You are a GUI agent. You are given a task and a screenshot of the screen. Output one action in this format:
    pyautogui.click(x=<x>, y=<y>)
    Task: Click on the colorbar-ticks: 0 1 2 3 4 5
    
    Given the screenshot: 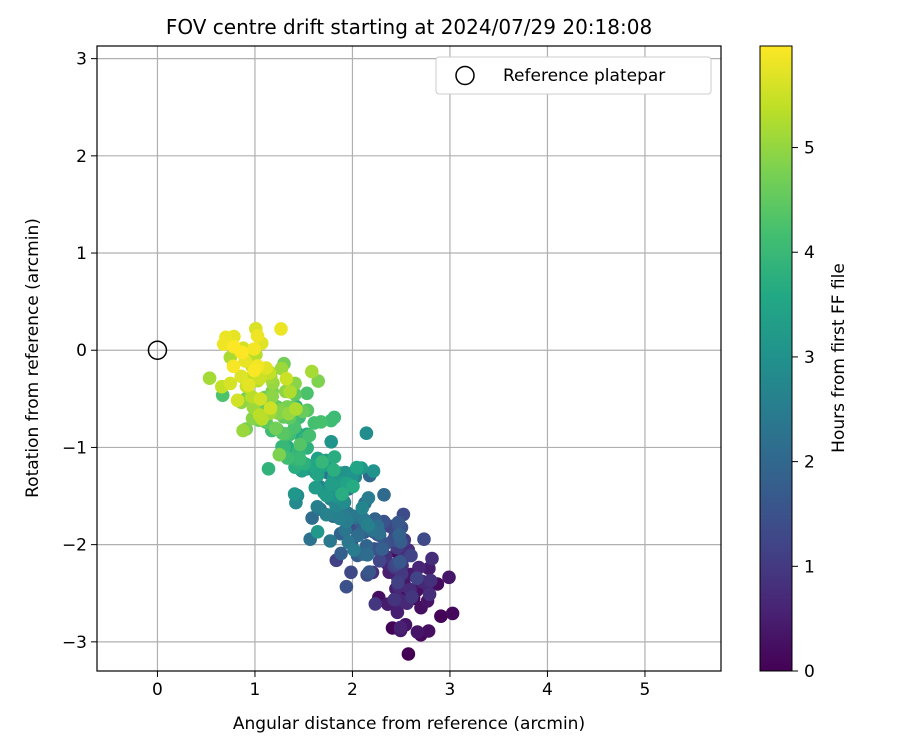 What is the action you would take?
    pyautogui.click(x=803, y=410)
    